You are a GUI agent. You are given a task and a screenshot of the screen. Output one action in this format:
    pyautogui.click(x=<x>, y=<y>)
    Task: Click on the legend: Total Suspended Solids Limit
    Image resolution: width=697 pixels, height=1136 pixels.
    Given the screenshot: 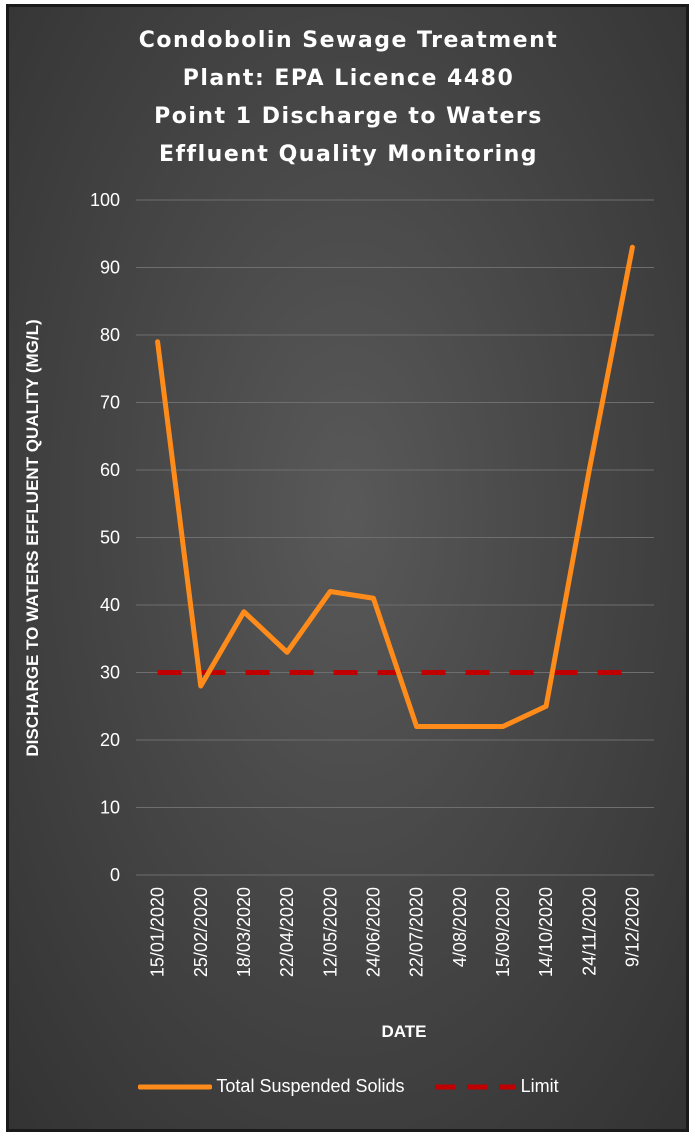 What is the action you would take?
    pyautogui.click(x=348, y=1086)
    